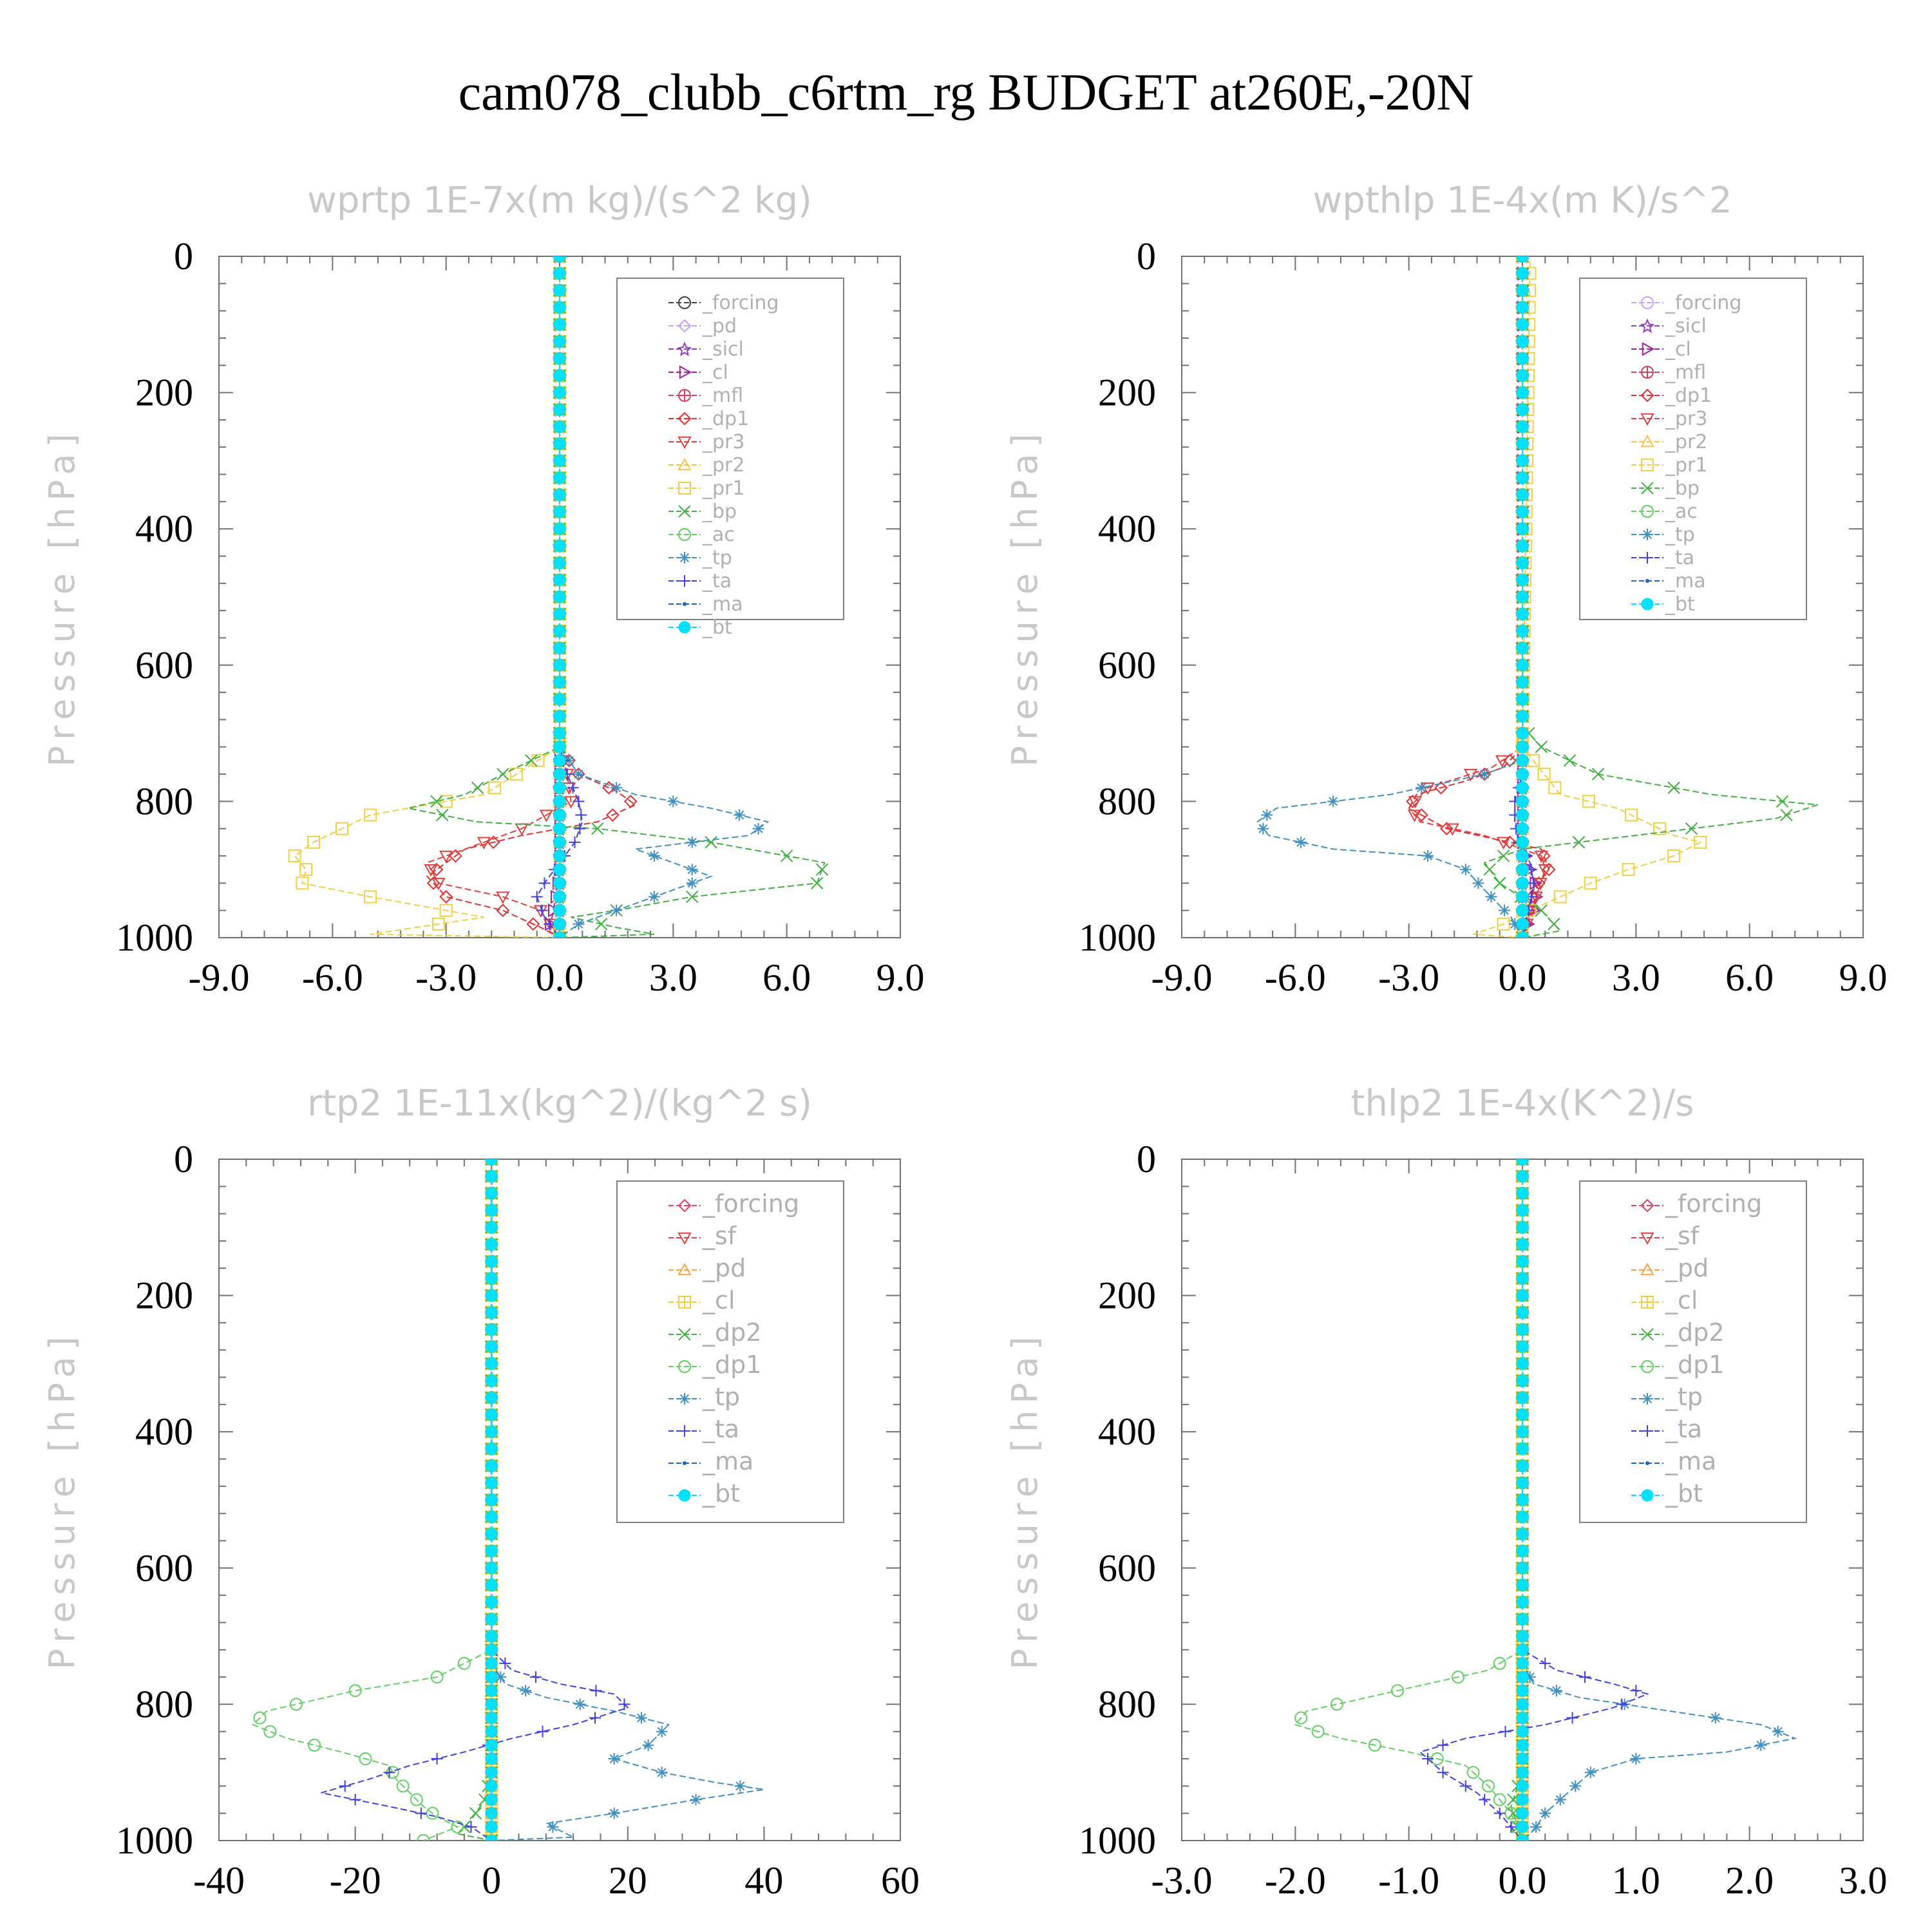 The width and height of the screenshot is (1932, 1932). What do you see at coordinates (617, 597) in the screenshot?
I see `series-line-bp` at bounding box center [617, 597].